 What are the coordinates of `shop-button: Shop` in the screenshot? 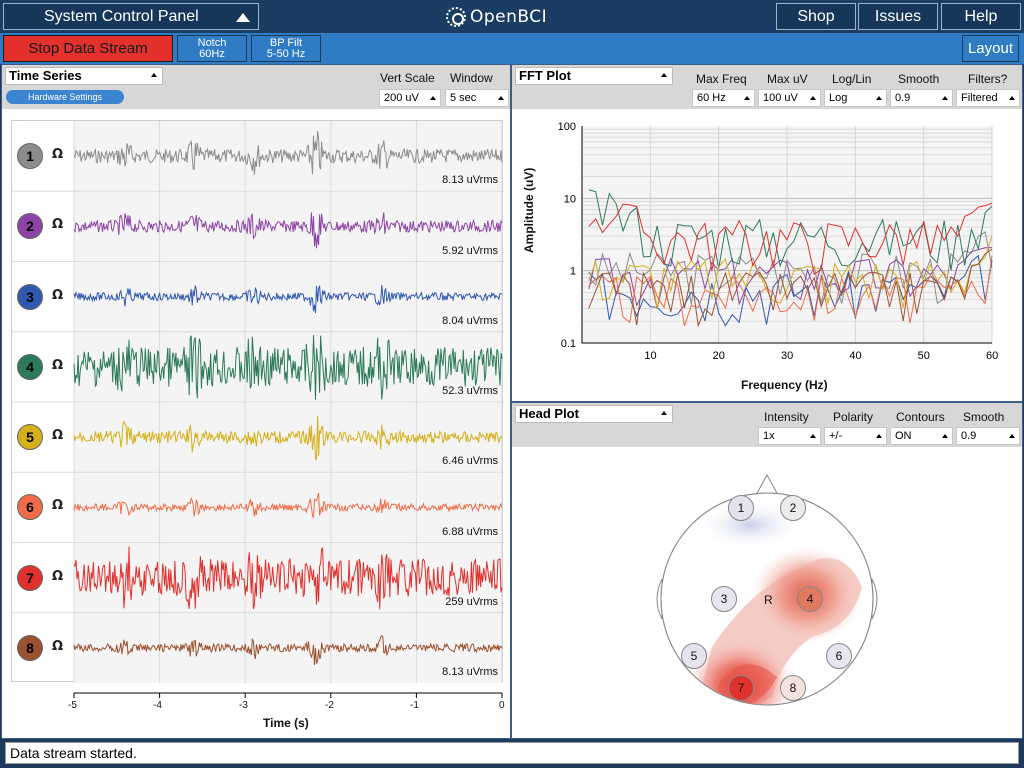 It's located at (816, 16).